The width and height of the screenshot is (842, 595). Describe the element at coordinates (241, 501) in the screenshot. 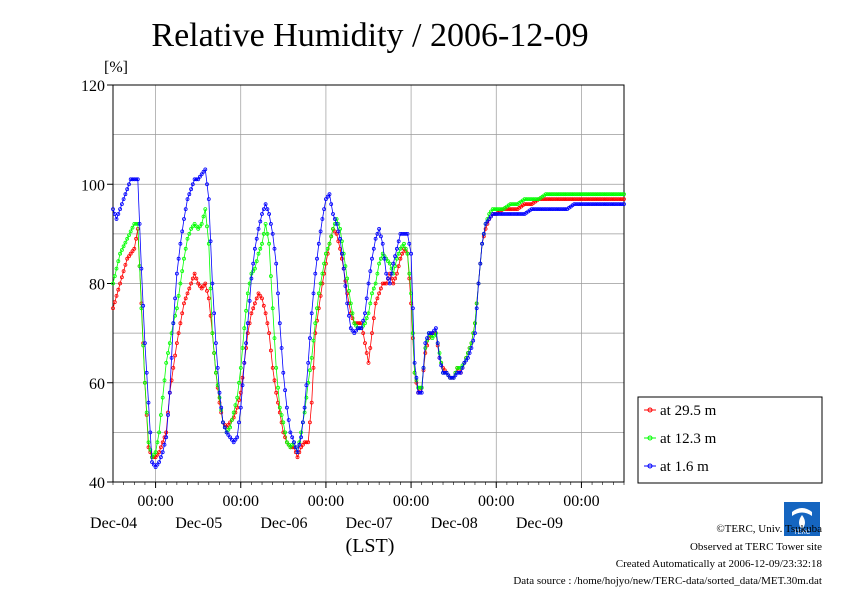

I see `x-tick-time: 00:00` at that location.